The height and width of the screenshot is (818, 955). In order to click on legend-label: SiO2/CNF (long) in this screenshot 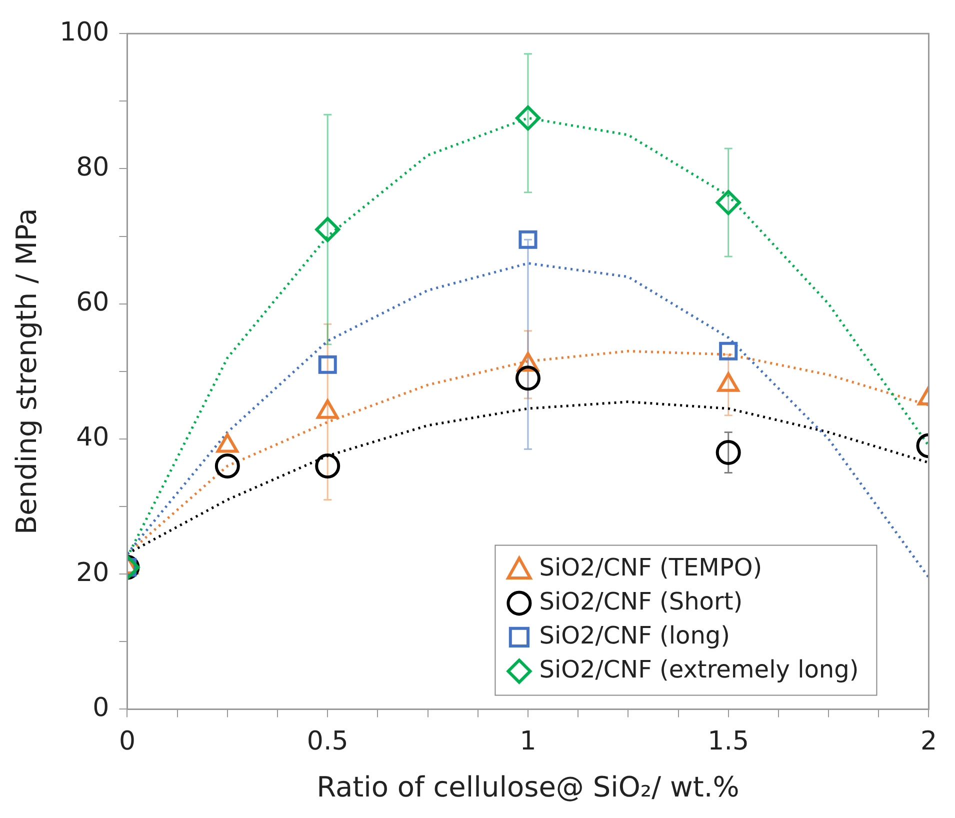, I will do `click(634, 635)`.